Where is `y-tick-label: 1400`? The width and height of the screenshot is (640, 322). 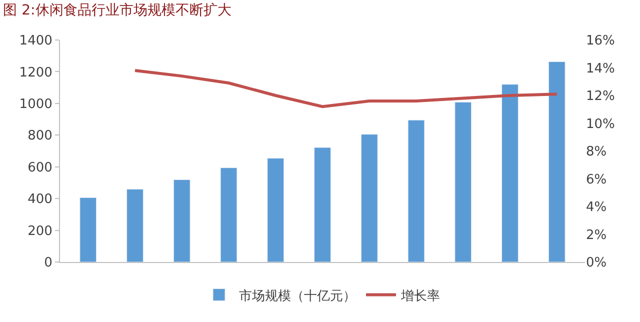
y-tick-label: 1400 is located at coordinates (35, 41).